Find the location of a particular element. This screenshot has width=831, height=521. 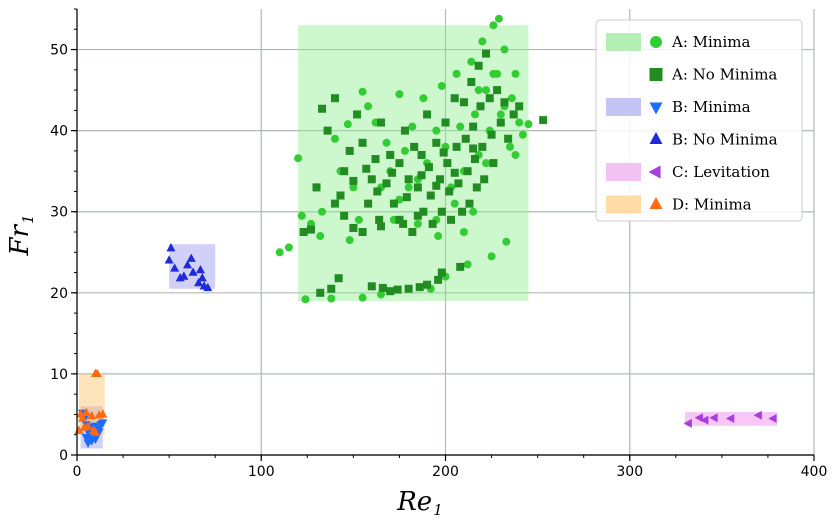

legend-box is located at coordinates (699, 120).